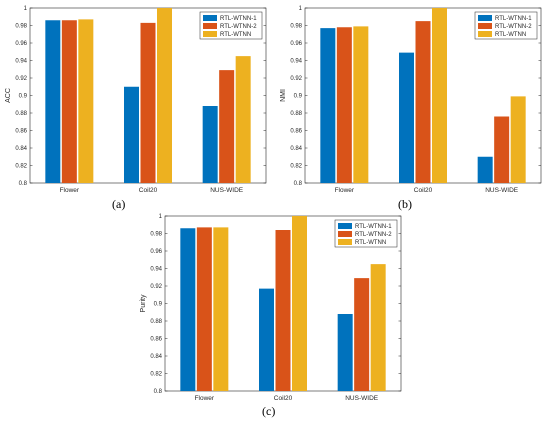 The height and width of the screenshot is (423, 550). I want to click on caption-b: (b), so click(405, 204).